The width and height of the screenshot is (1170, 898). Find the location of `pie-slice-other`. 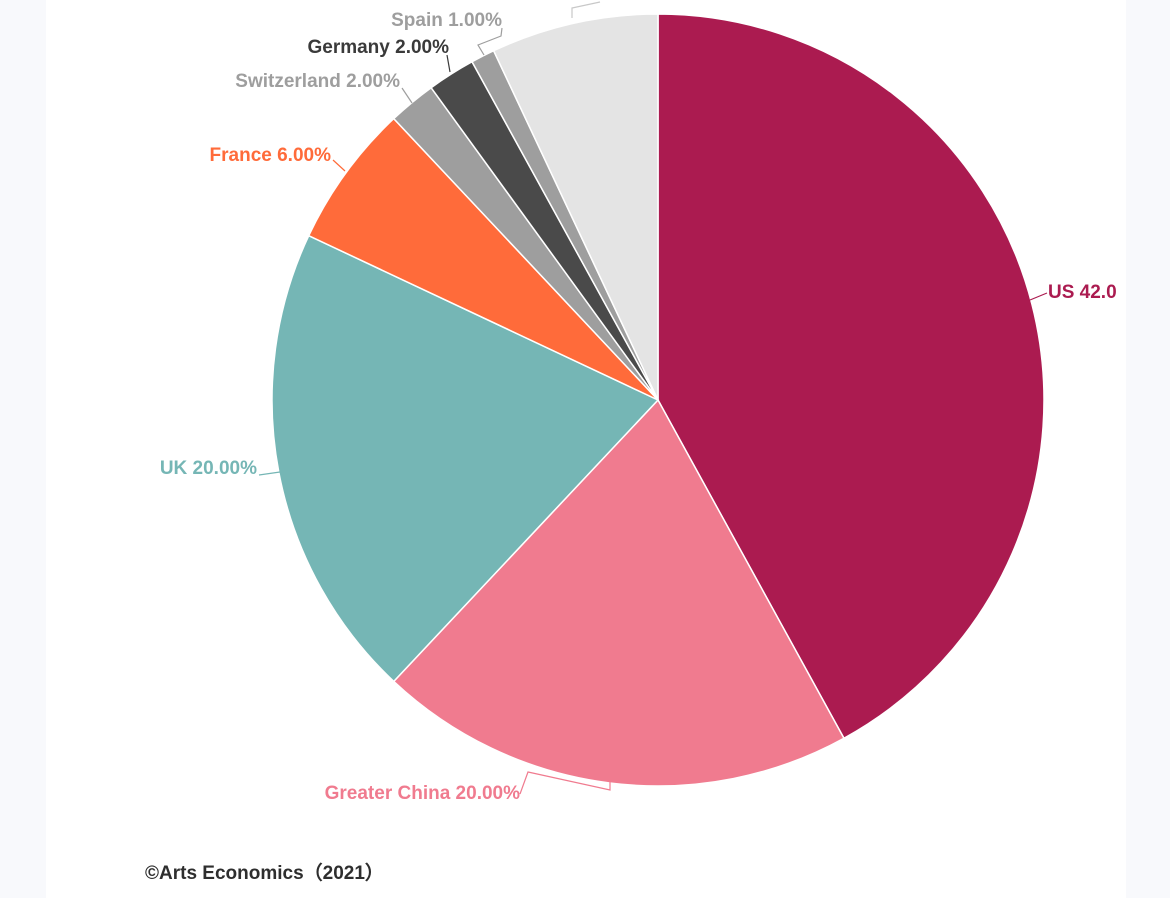

pie-slice-other is located at coordinates (575, 207).